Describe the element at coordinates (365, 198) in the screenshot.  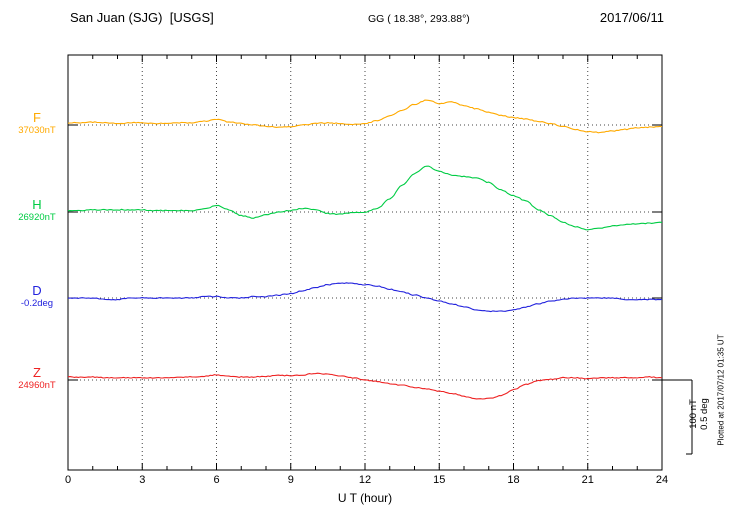
I see `trace-H` at that location.